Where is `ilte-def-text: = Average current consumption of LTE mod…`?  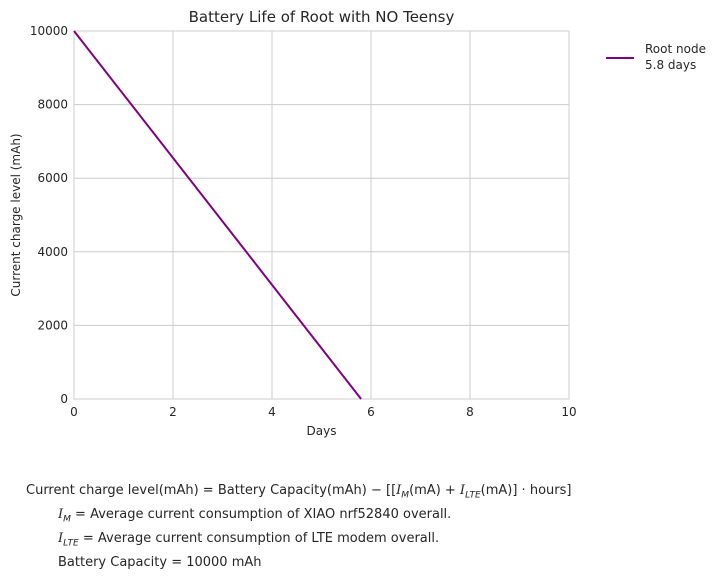 ilte-def-text: = Average current consumption of LTE mod… is located at coordinates (259, 538).